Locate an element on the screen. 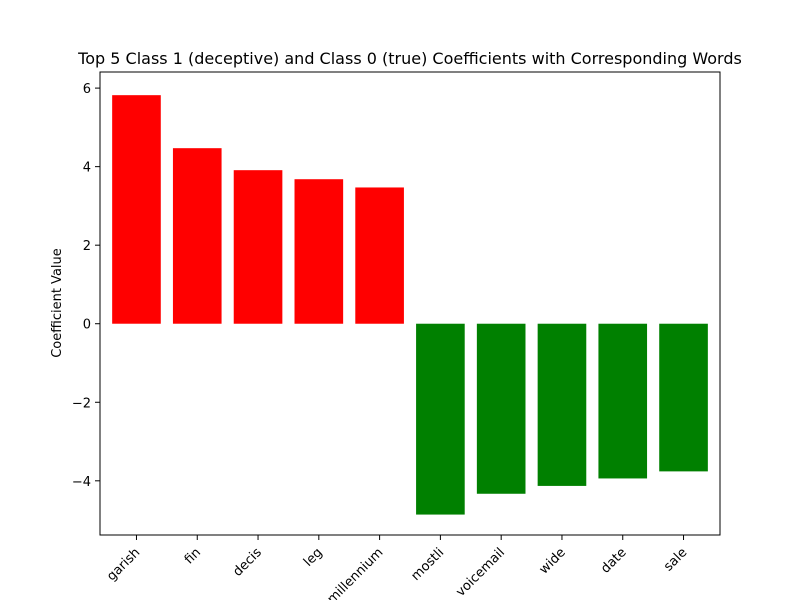 The image size is (800, 604). x-tick-label-garish: garish is located at coordinates (123, 564).